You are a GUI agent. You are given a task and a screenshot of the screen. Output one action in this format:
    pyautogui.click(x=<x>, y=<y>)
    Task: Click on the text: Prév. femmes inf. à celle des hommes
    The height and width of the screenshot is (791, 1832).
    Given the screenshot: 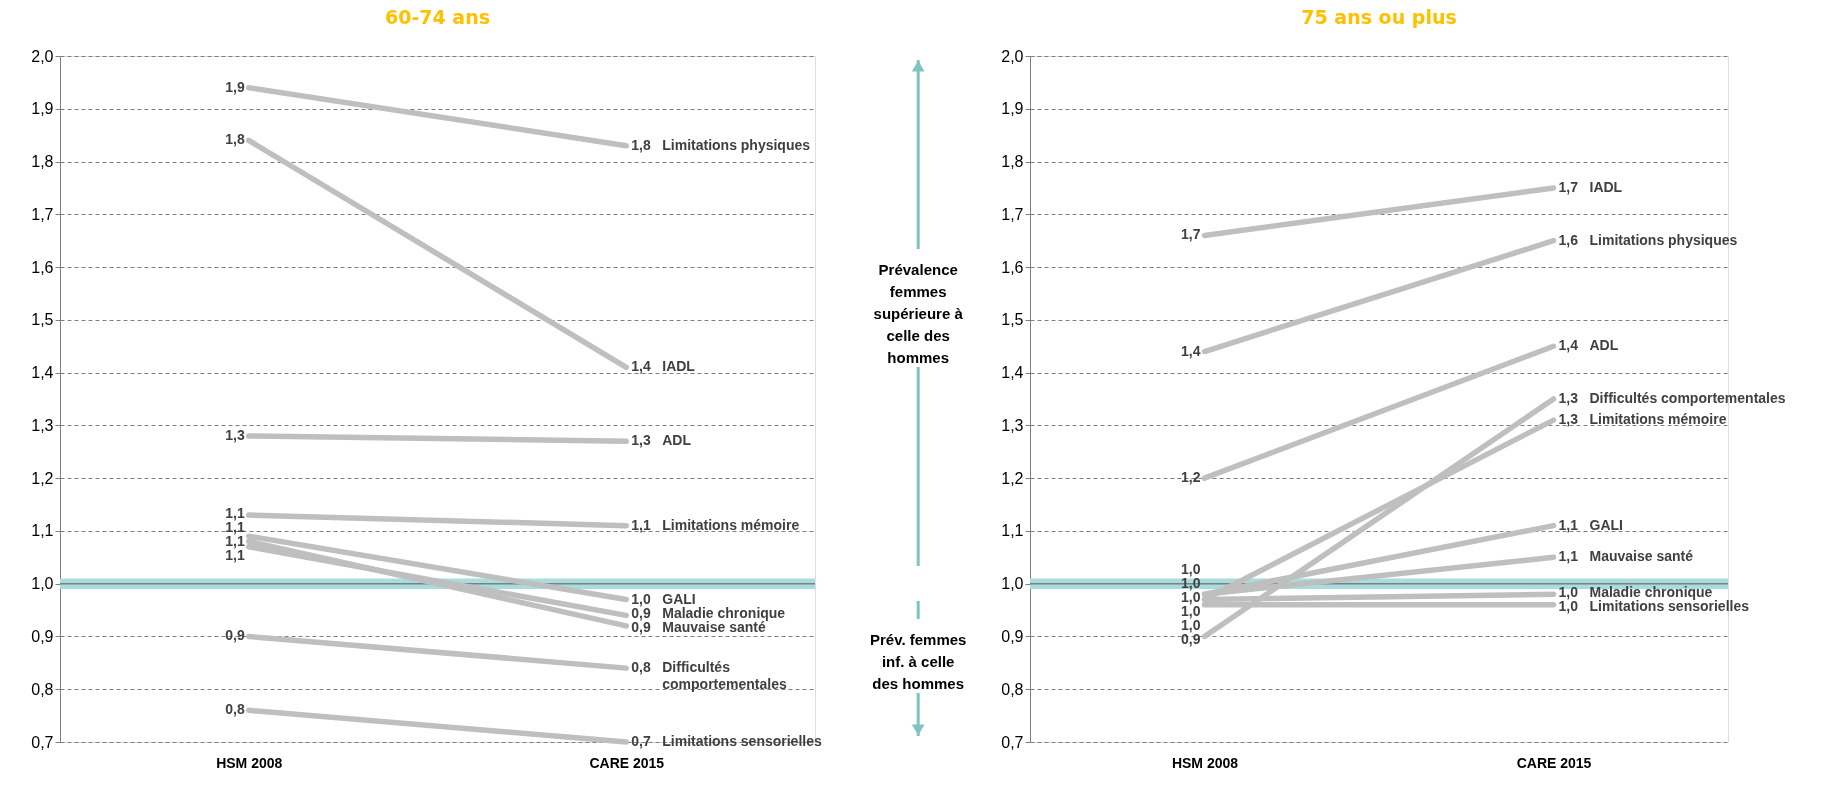 What is the action you would take?
    pyautogui.click(x=918, y=661)
    